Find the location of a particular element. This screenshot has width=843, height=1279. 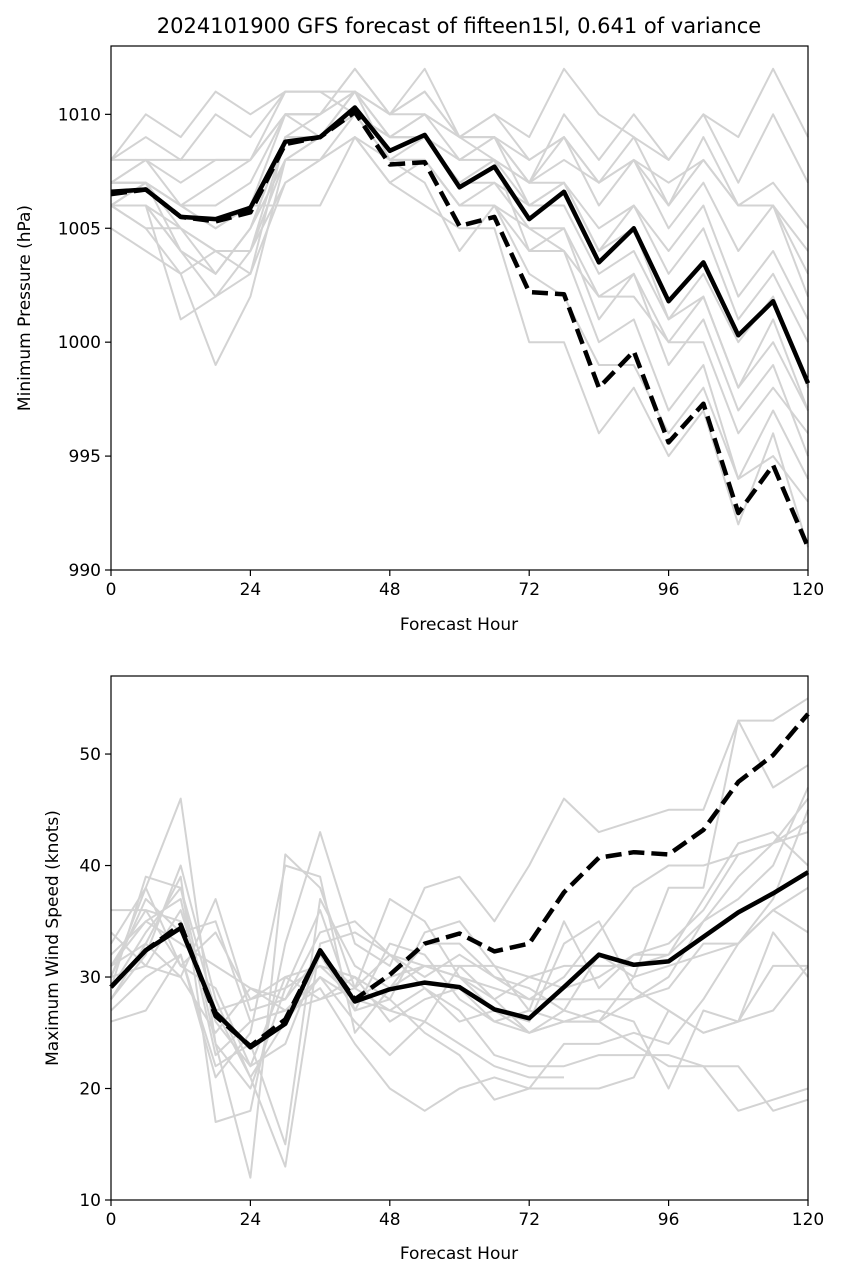

pressure-y-axis-label: Minimum Pressure (hPa) is located at coordinates (25, 308).